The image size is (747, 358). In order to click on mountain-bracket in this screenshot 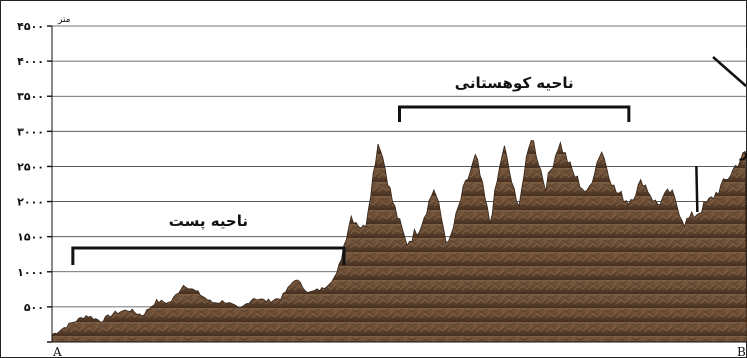, I will do `click(514, 113)`.